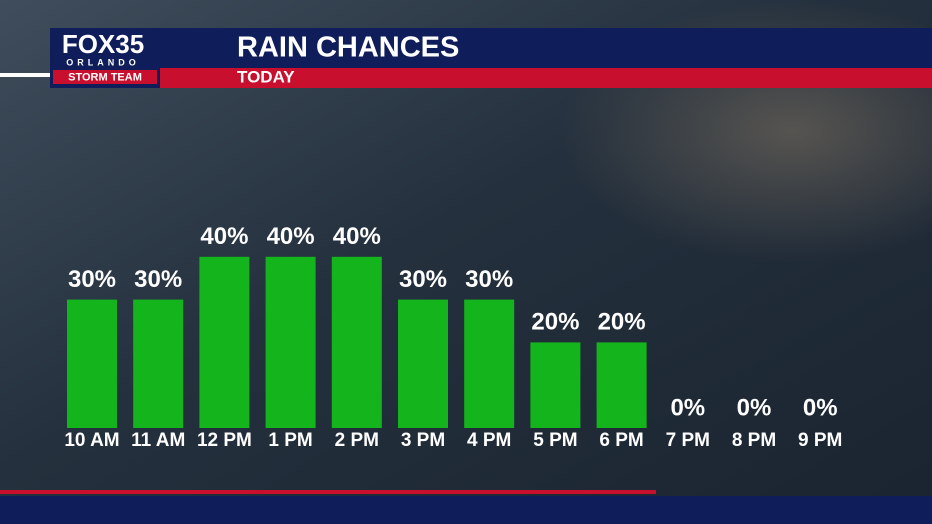  I want to click on footer-line, so click(328, 492).